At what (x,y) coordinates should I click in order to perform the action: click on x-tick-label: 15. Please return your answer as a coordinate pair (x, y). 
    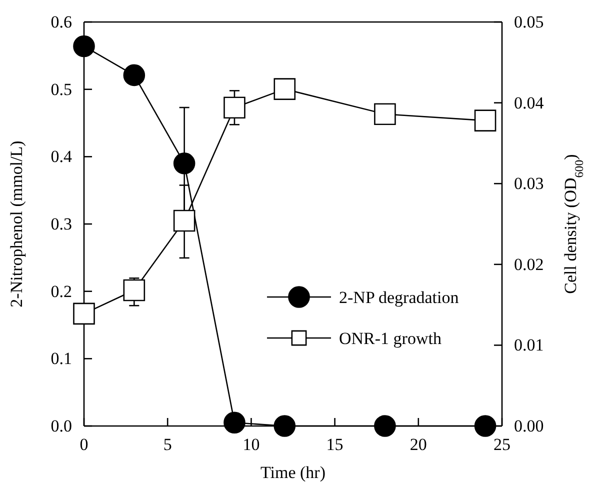
    Looking at the image, I should click on (335, 444).